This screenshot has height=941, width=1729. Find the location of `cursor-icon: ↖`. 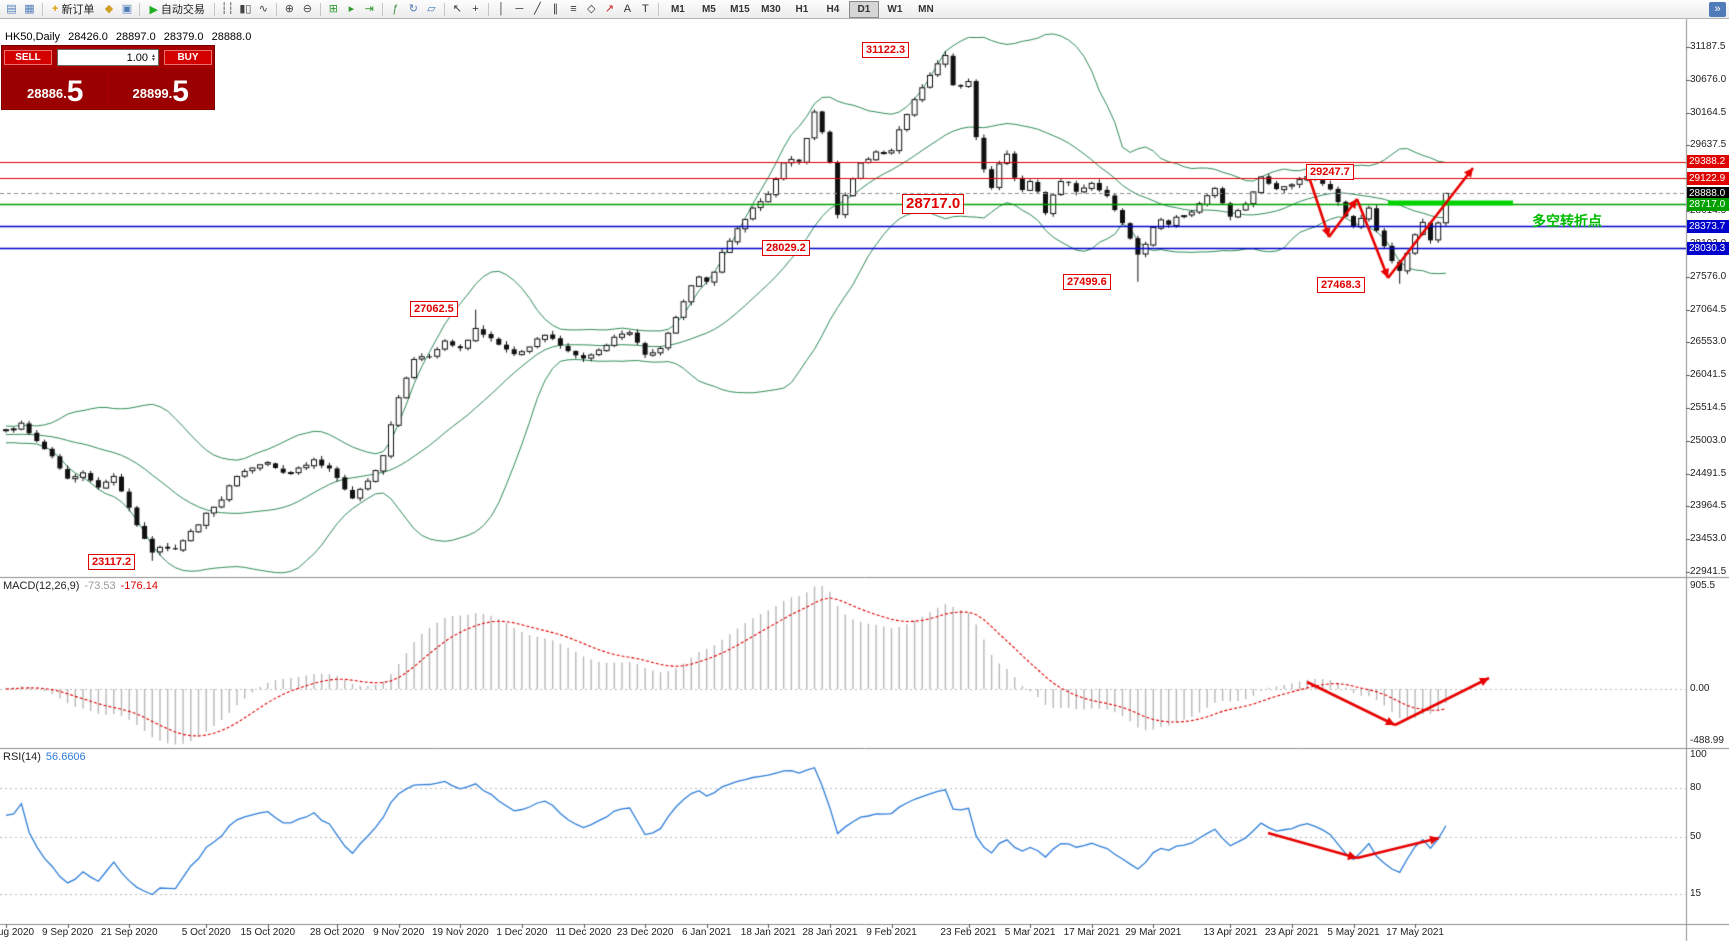

cursor-icon: ↖ is located at coordinates (457, 8).